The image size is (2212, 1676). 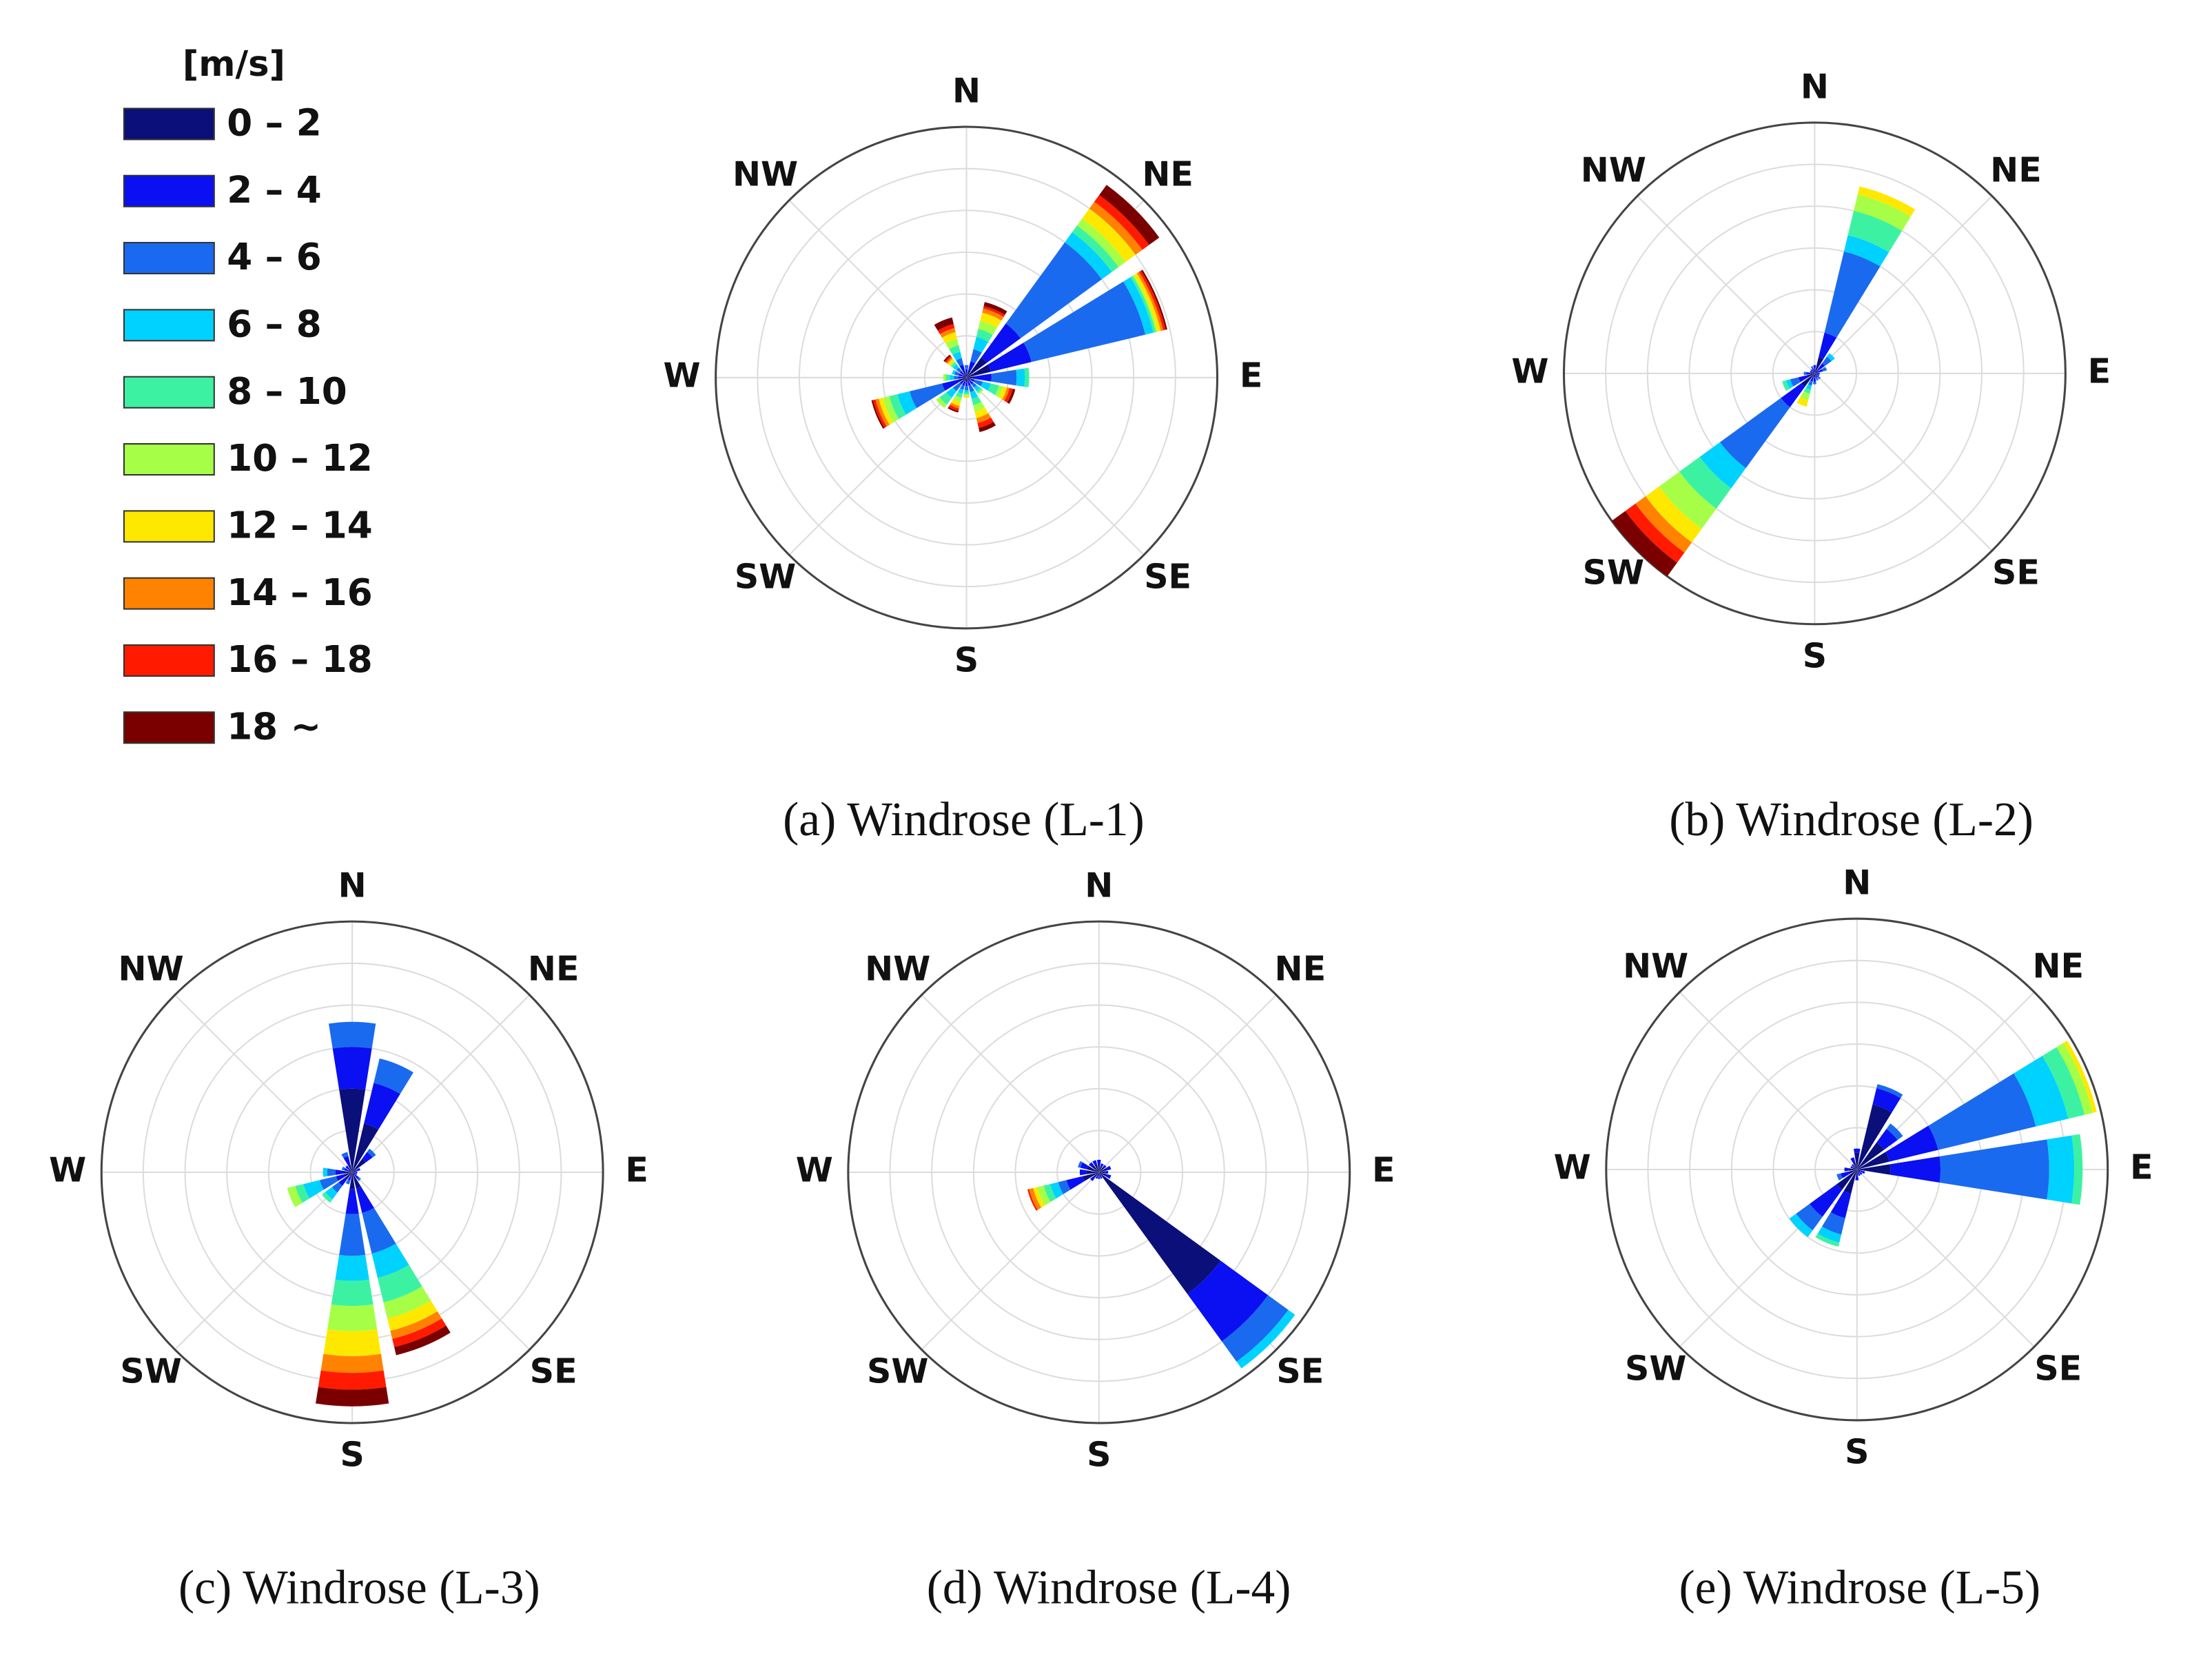 I want to click on compass-label: W, so click(x=1572, y=1167).